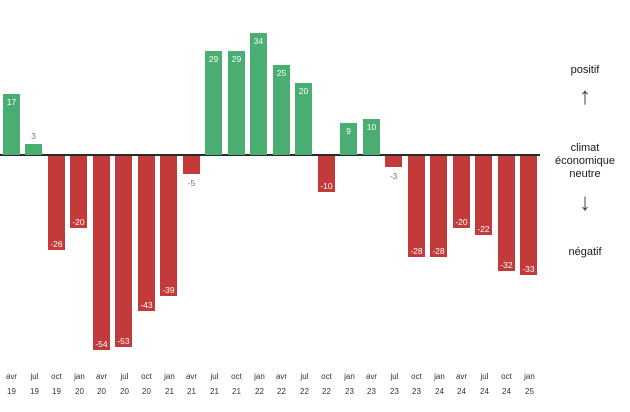 This screenshot has height=412, width=630. I want to click on down-arrow-icon: ↓, so click(585, 202).